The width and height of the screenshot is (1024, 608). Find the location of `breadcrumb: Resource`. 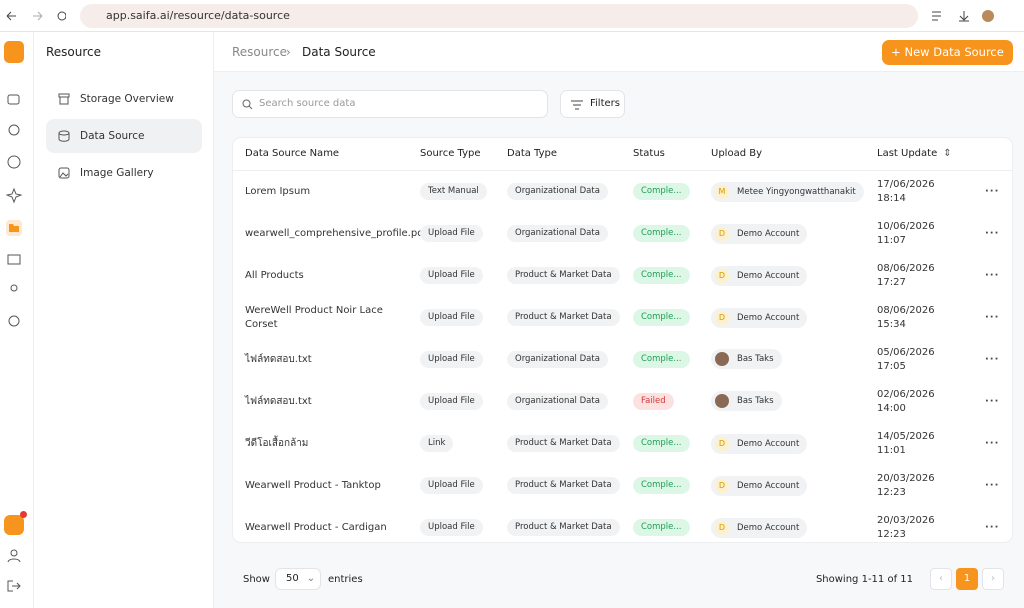

breadcrumb: Resource is located at coordinates (260, 52).